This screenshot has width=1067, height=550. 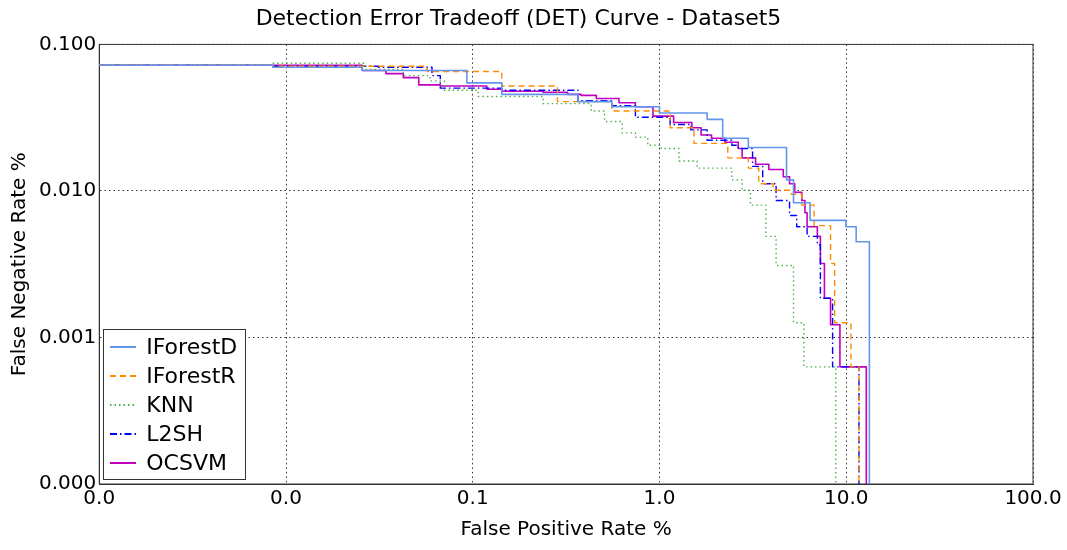 What do you see at coordinates (192, 347) in the screenshot?
I see `legend-label: IForestD` at bounding box center [192, 347].